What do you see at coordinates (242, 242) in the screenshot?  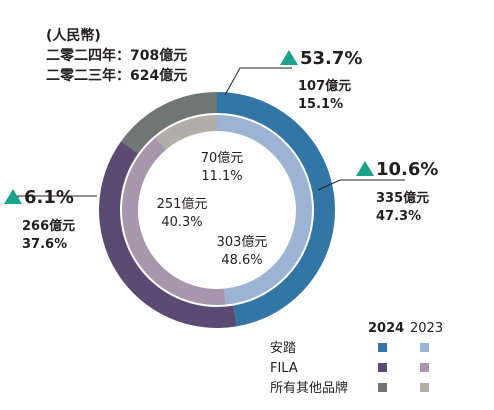 I see `inner-value-anta: 303億元` at bounding box center [242, 242].